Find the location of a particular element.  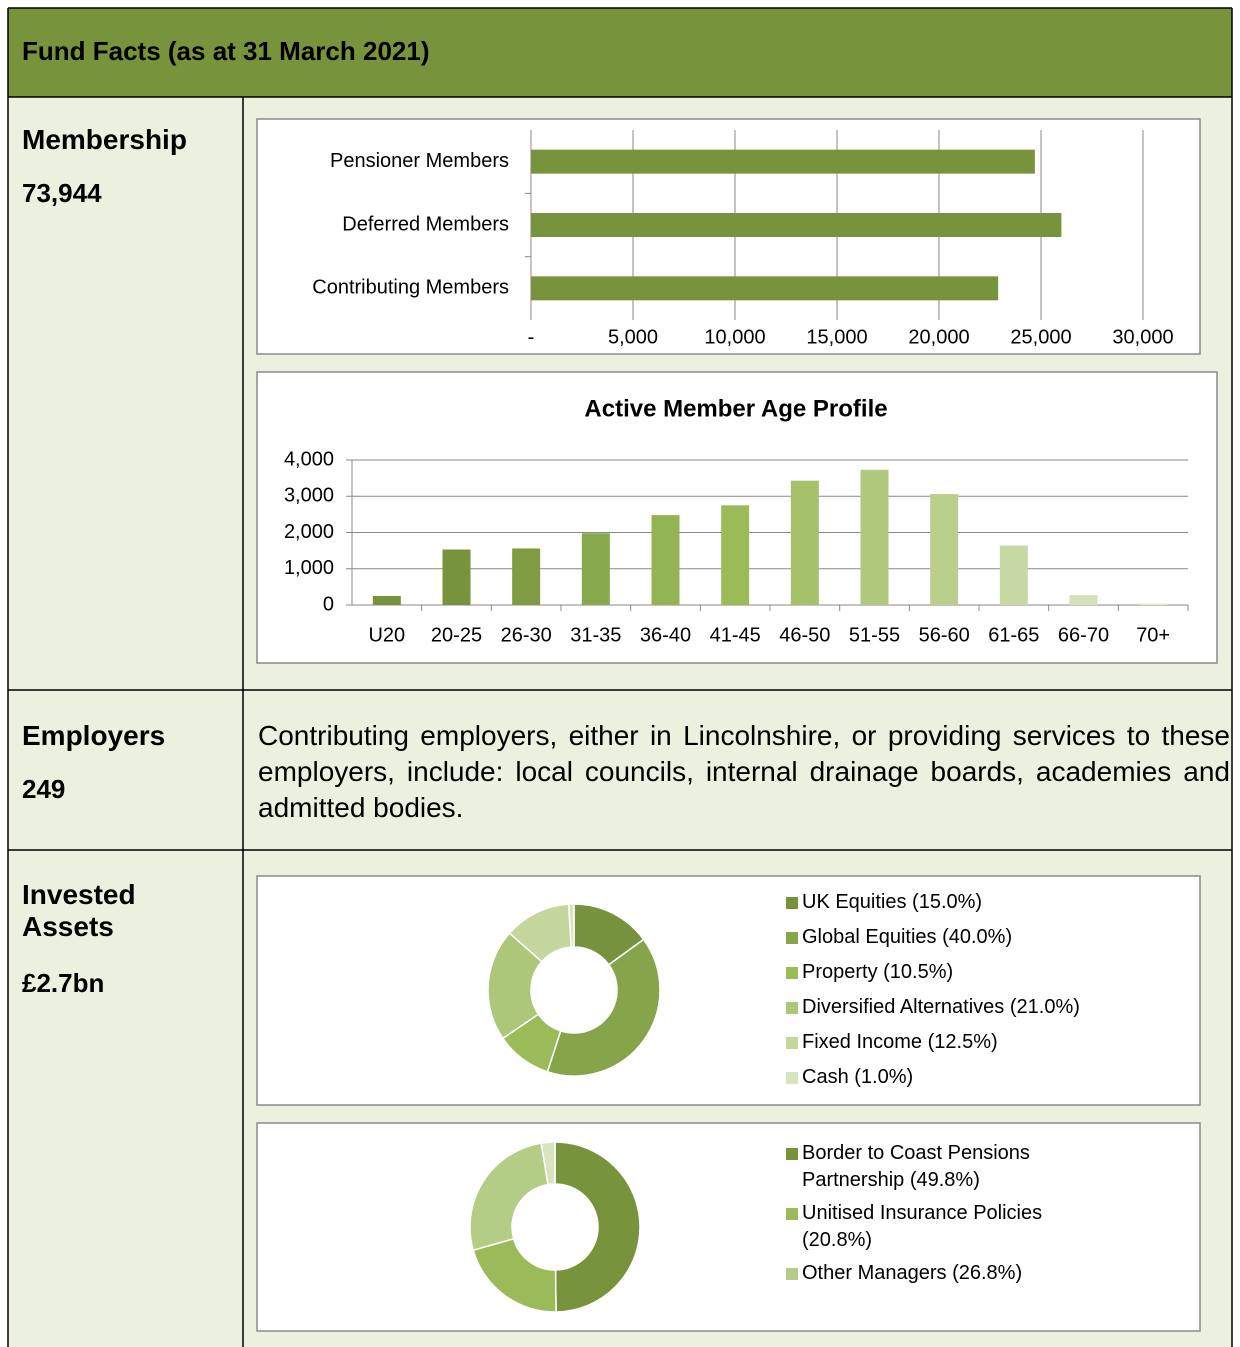

x-tick-label: 61-65 is located at coordinates (1013, 635).